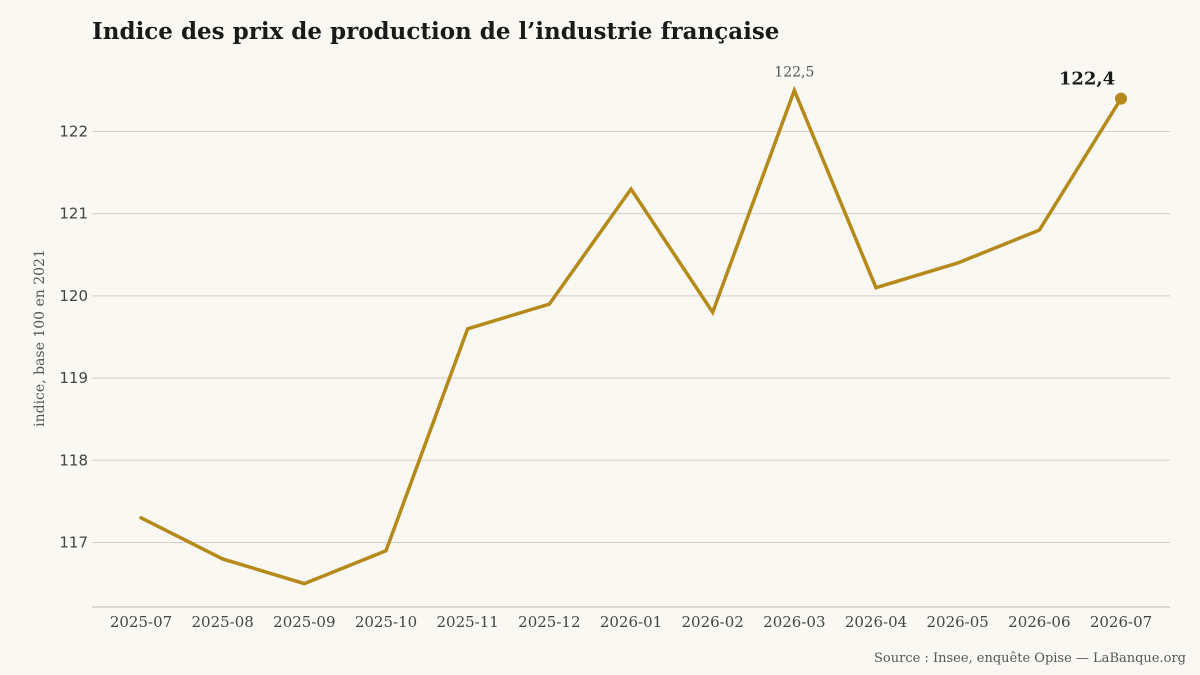 This screenshot has height=675, width=1200. What do you see at coordinates (944, 76) in the screenshot?
I see `annotations: 122,5 122,4` at bounding box center [944, 76].